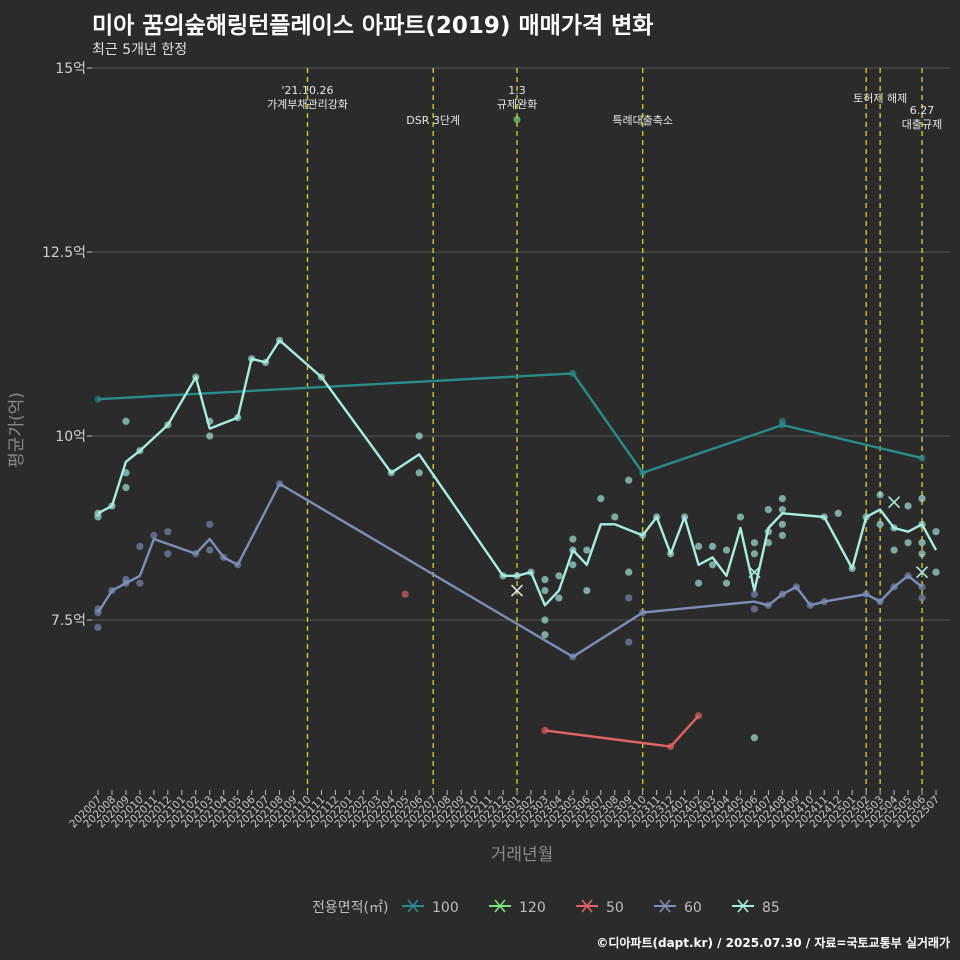 Image resolution: width=960 pixels, height=960 pixels. I want to click on legend-label: 50, so click(615, 908).